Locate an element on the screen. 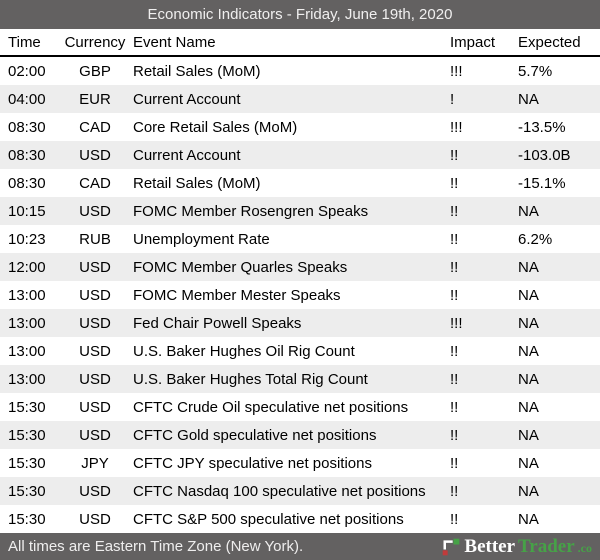  bettertrader-logo-icon is located at coordinates (451, 547).